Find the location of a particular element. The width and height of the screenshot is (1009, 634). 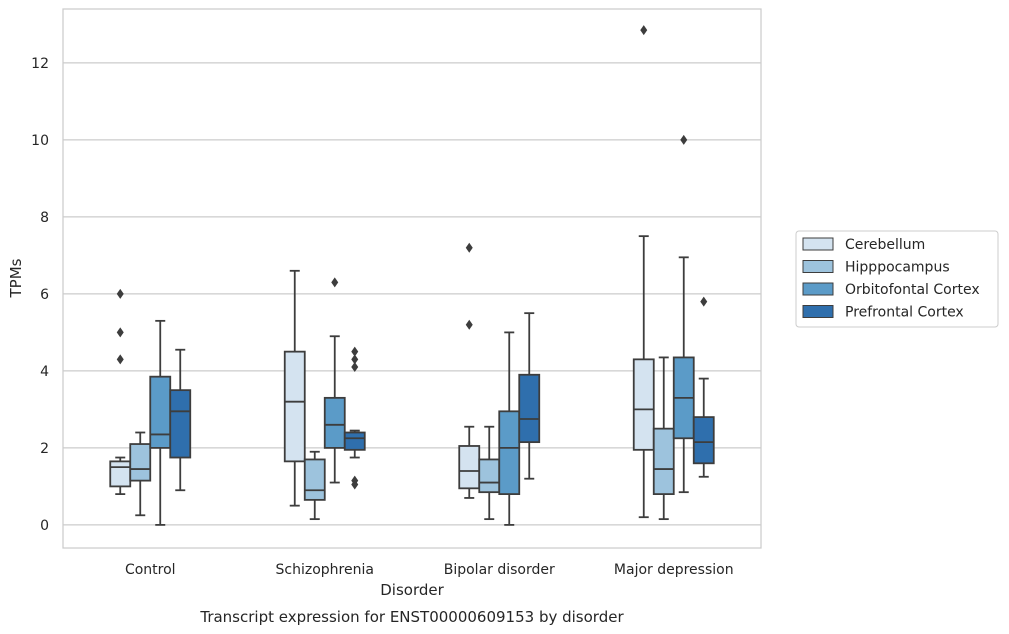

x-tick-label: Control is located at coordinates (150, 570).